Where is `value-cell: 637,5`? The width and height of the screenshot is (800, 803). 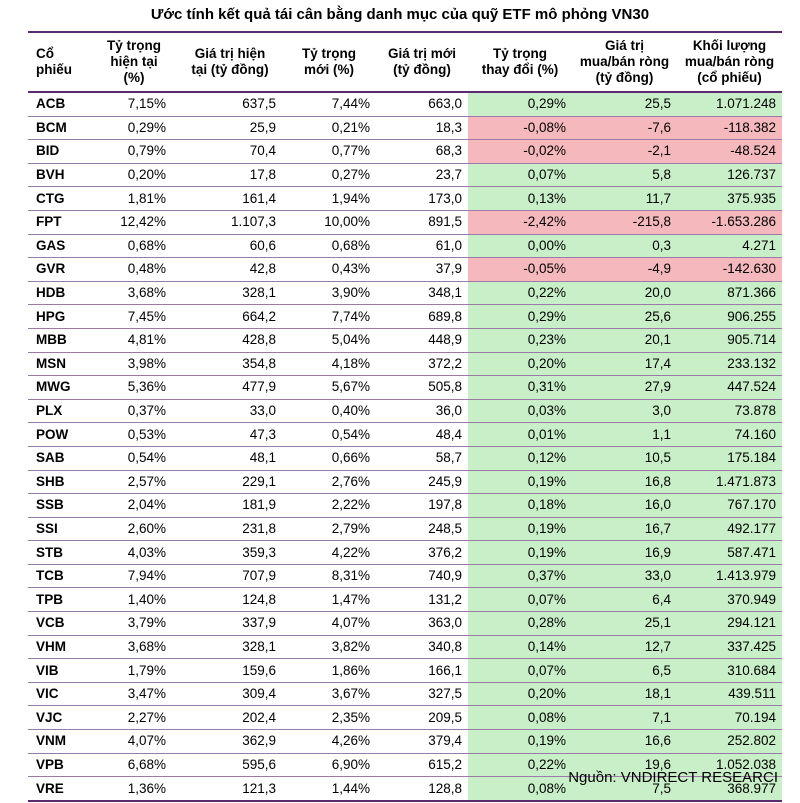
value-cell: 637,5 is located at coordinates (230, 104).